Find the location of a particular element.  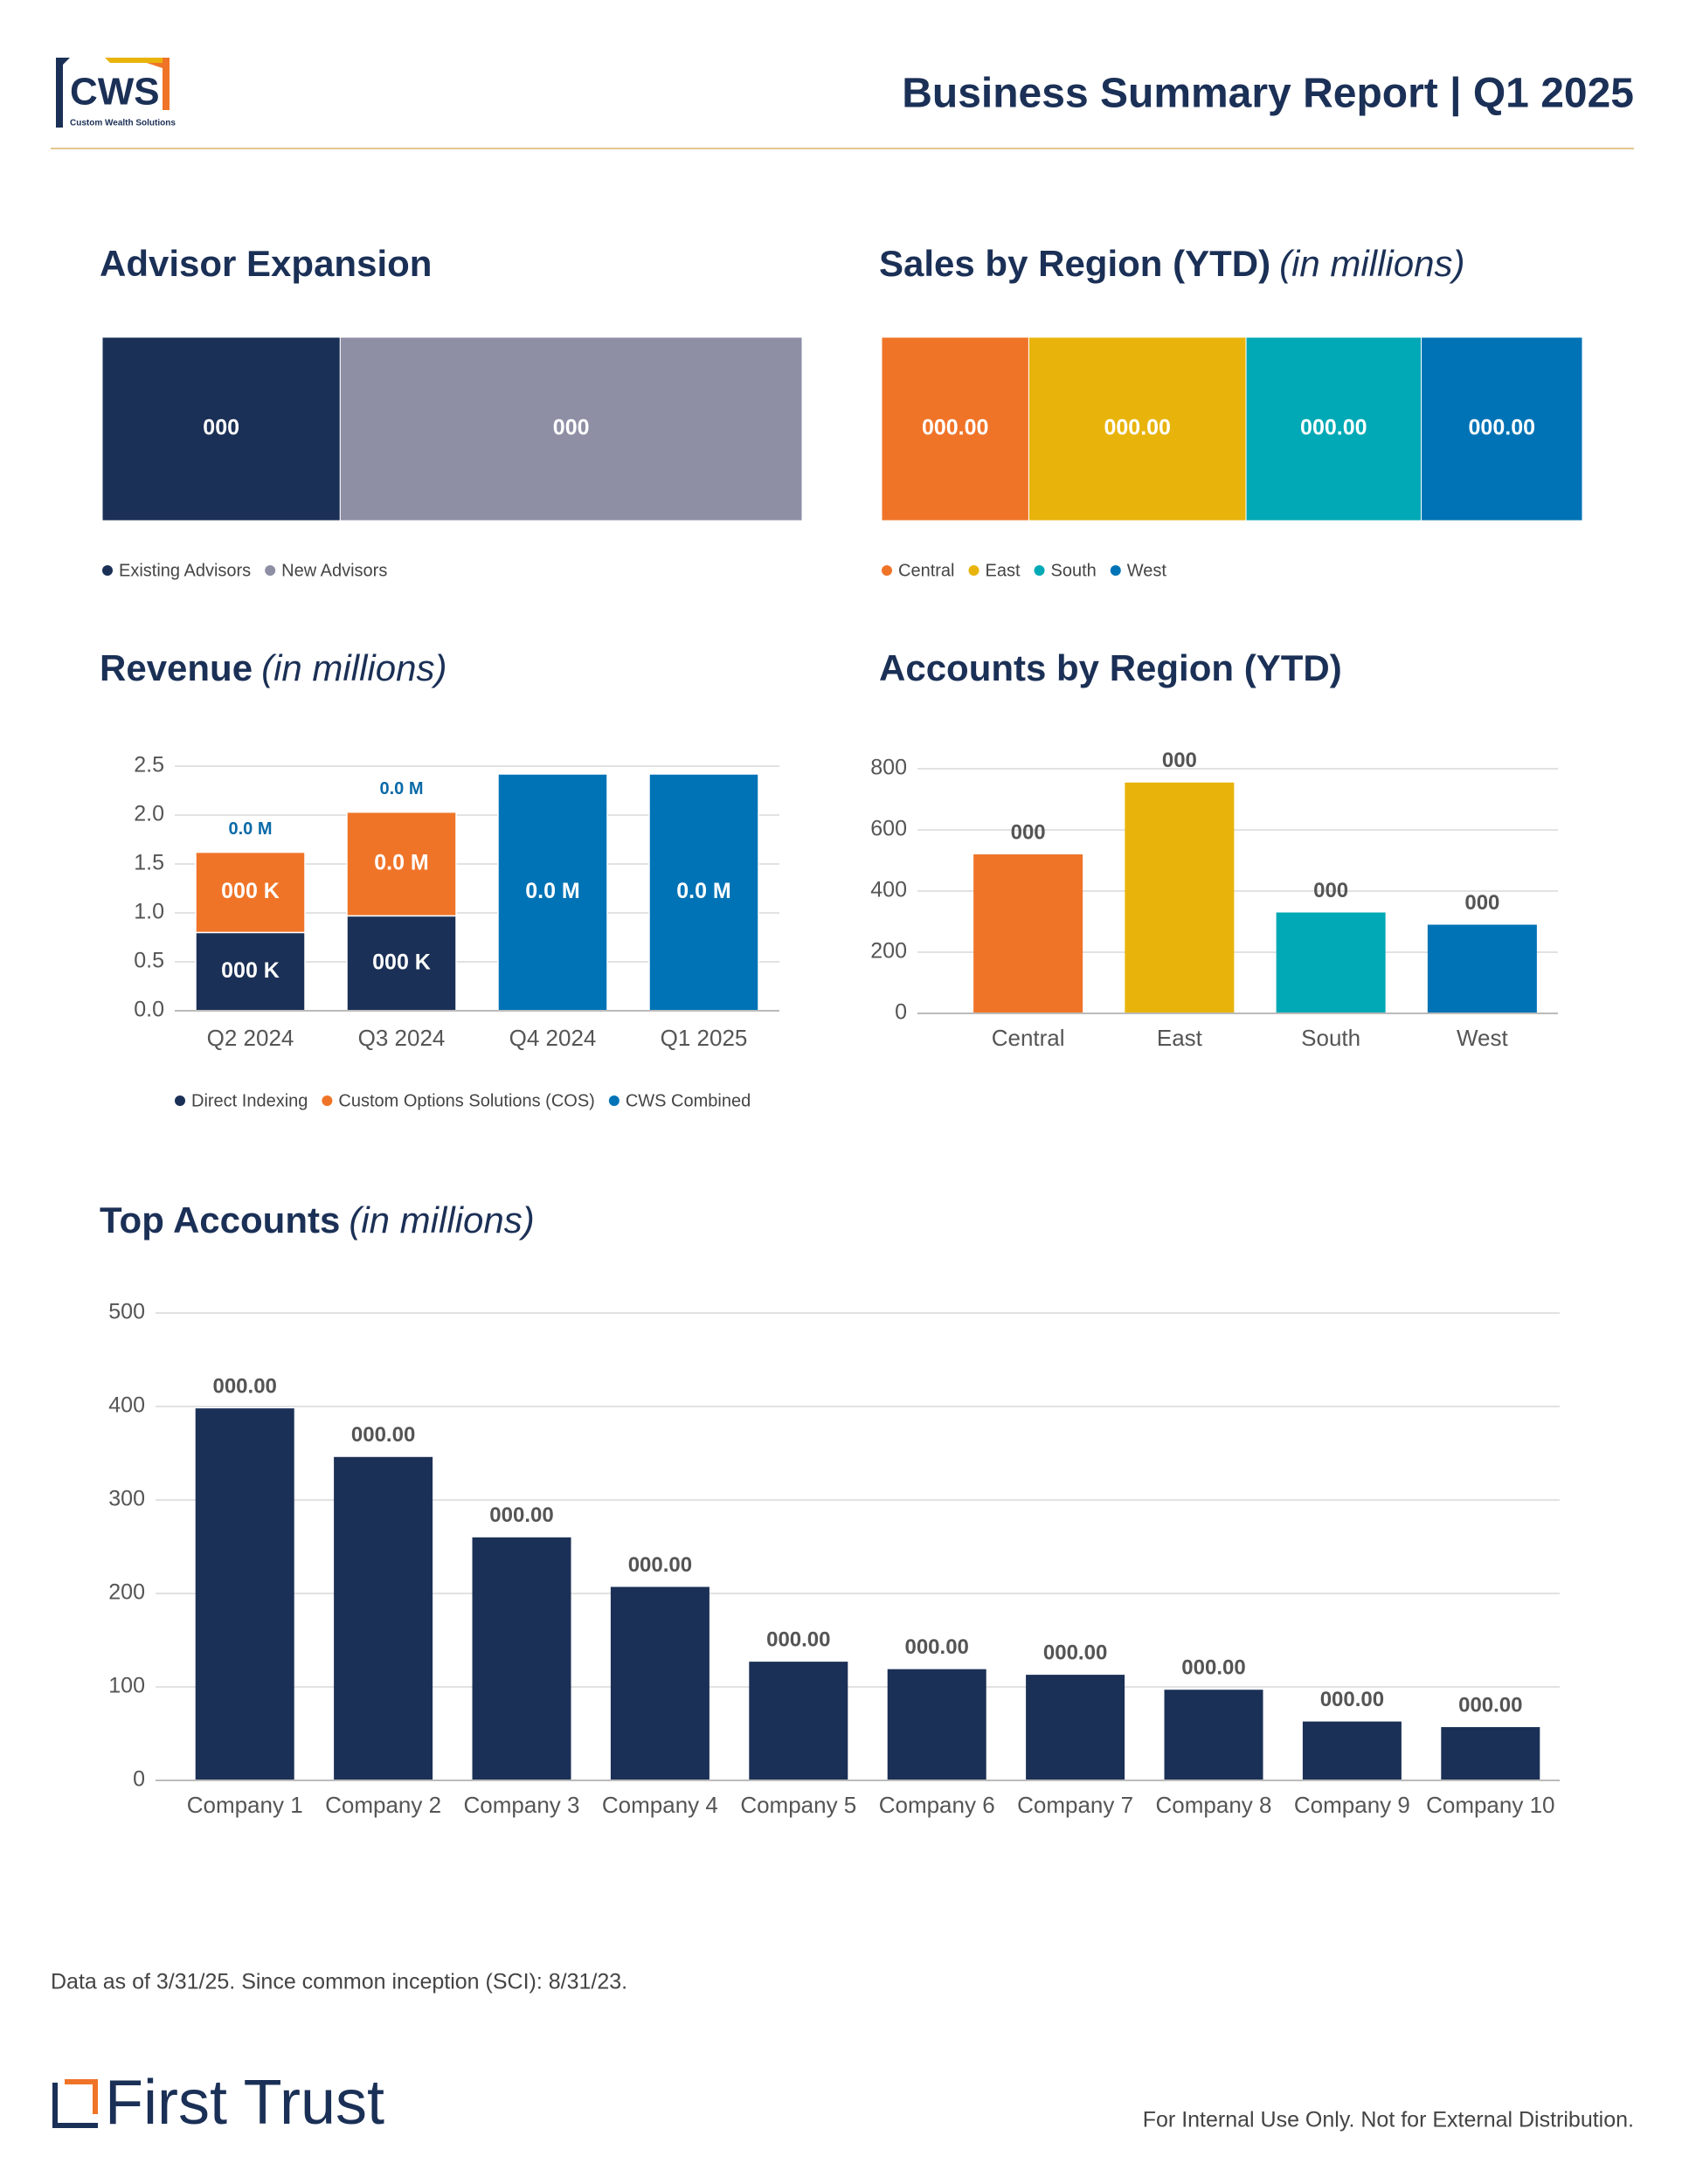

y-tick-label: 2.0 is located at coordinates (149, 814).